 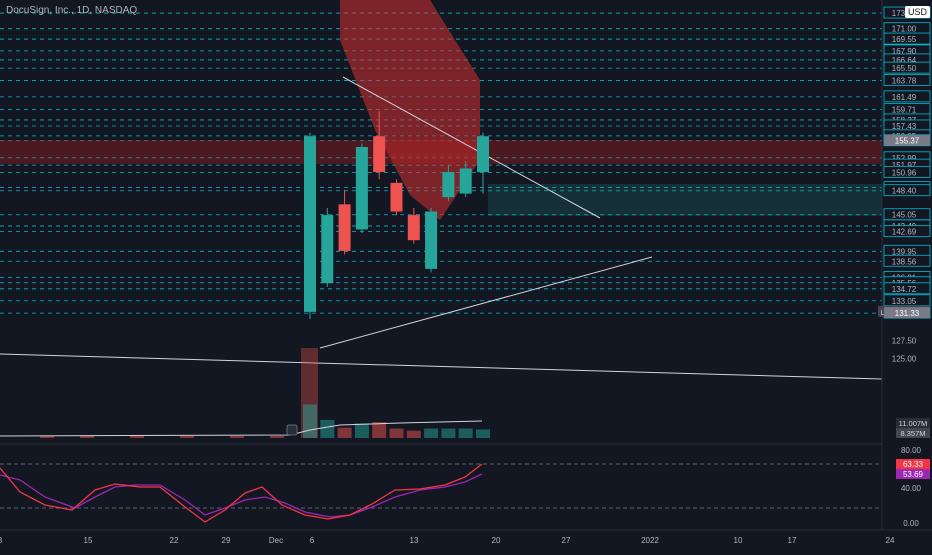 I want to click on time-tick-label: 13, so click(x=414, y=540).